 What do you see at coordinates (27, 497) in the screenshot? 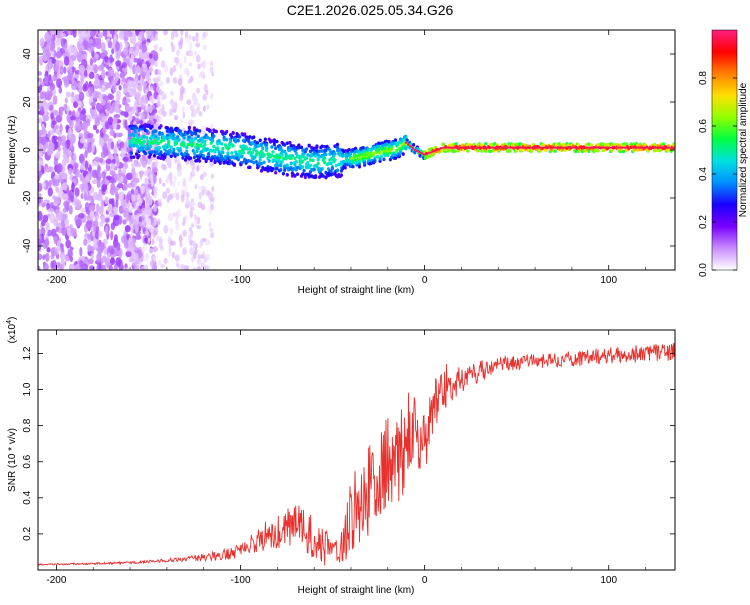
I see `snr-y-tick-label: 0.4` at bounding box center [27, 497].